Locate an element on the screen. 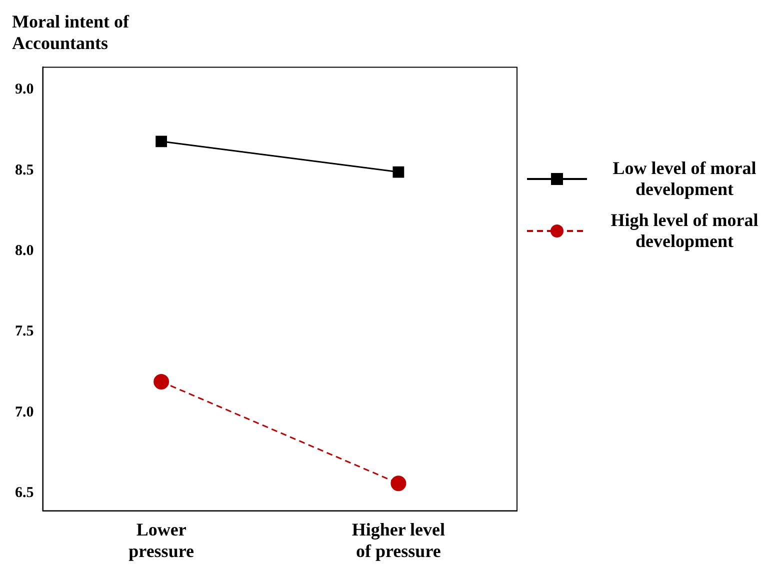 The height and width of the screenshot is (570, 779). y-tick-label: 8.0 is located at coordinates (24, 250).